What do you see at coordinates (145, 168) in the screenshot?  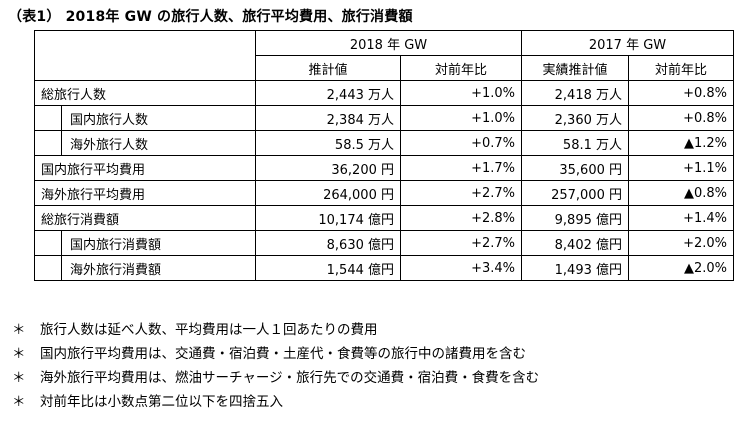 I see `row-label: 国内旅行平均費用` at bounding box center [145, 168].